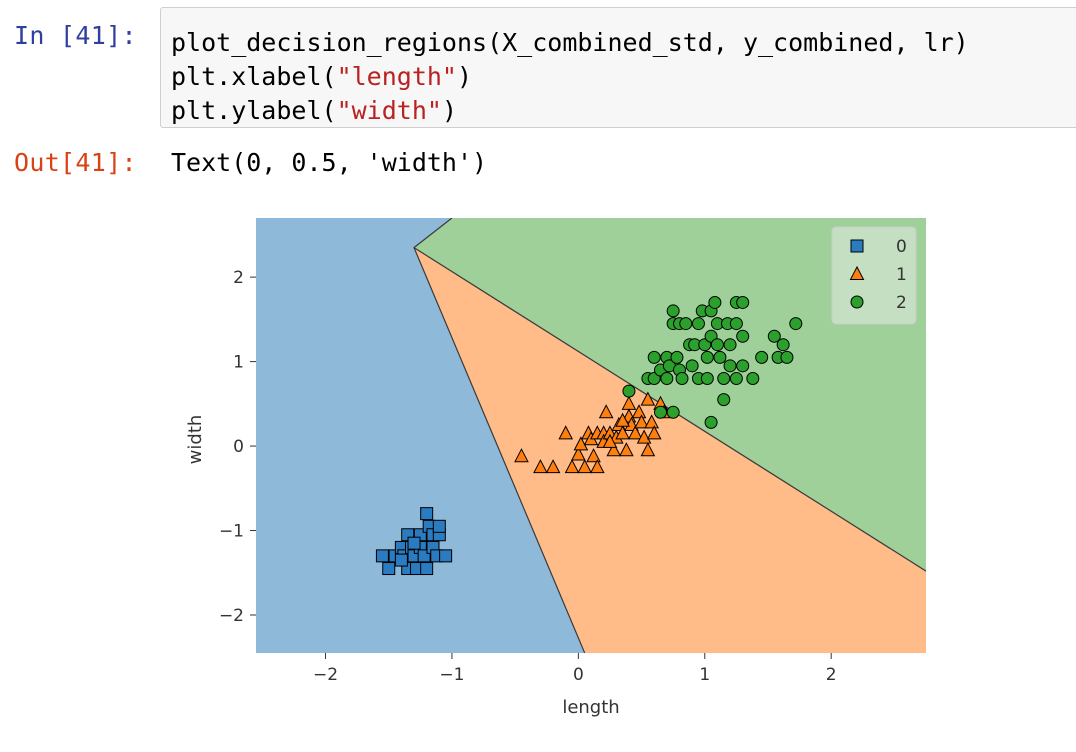 Image resolution: width=1076 pixels, height=752 pixels. What do you see at coordinates (195, 440) in the screenshot?
I see `y-axis-label: width` at bounding box center [195, 440].